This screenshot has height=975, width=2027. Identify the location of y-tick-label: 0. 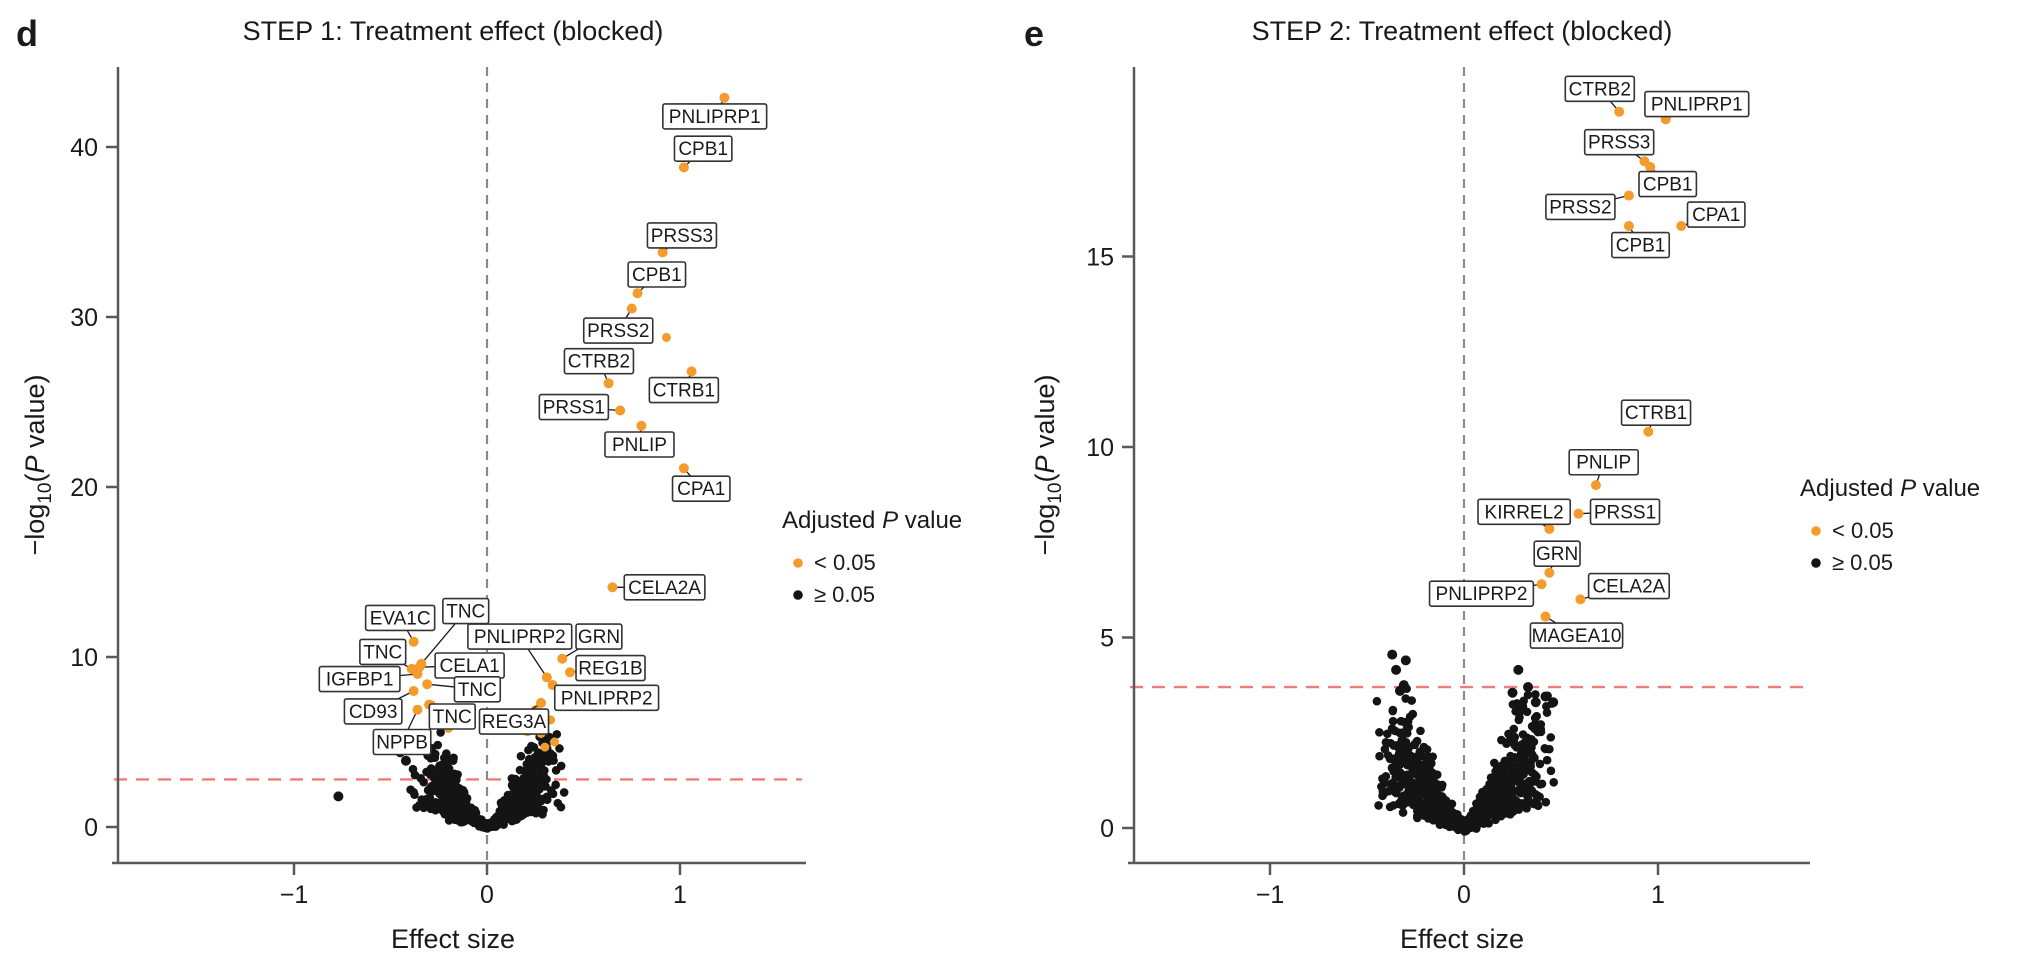
(1107, 829).